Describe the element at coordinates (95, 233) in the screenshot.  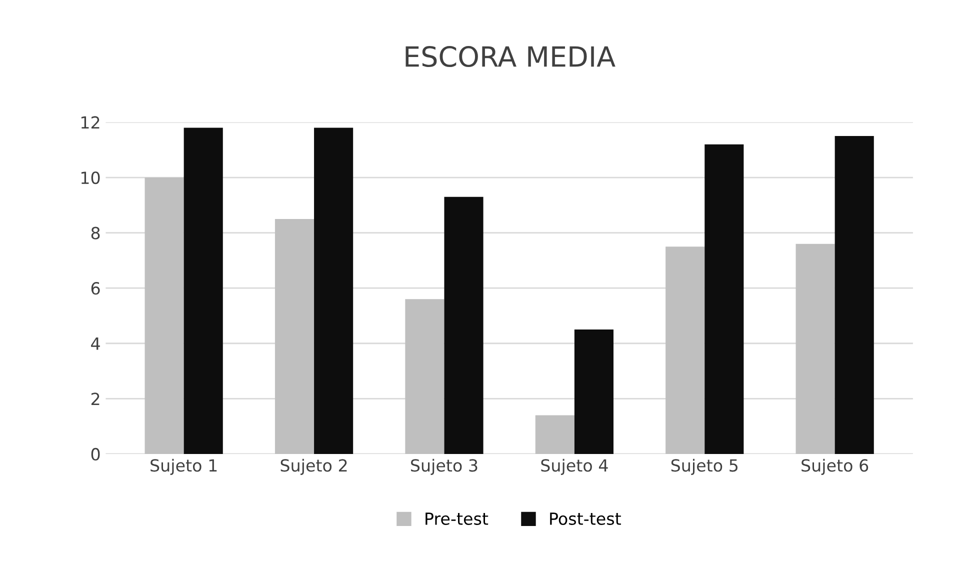
I see `y-tick-label: 8` at that location.